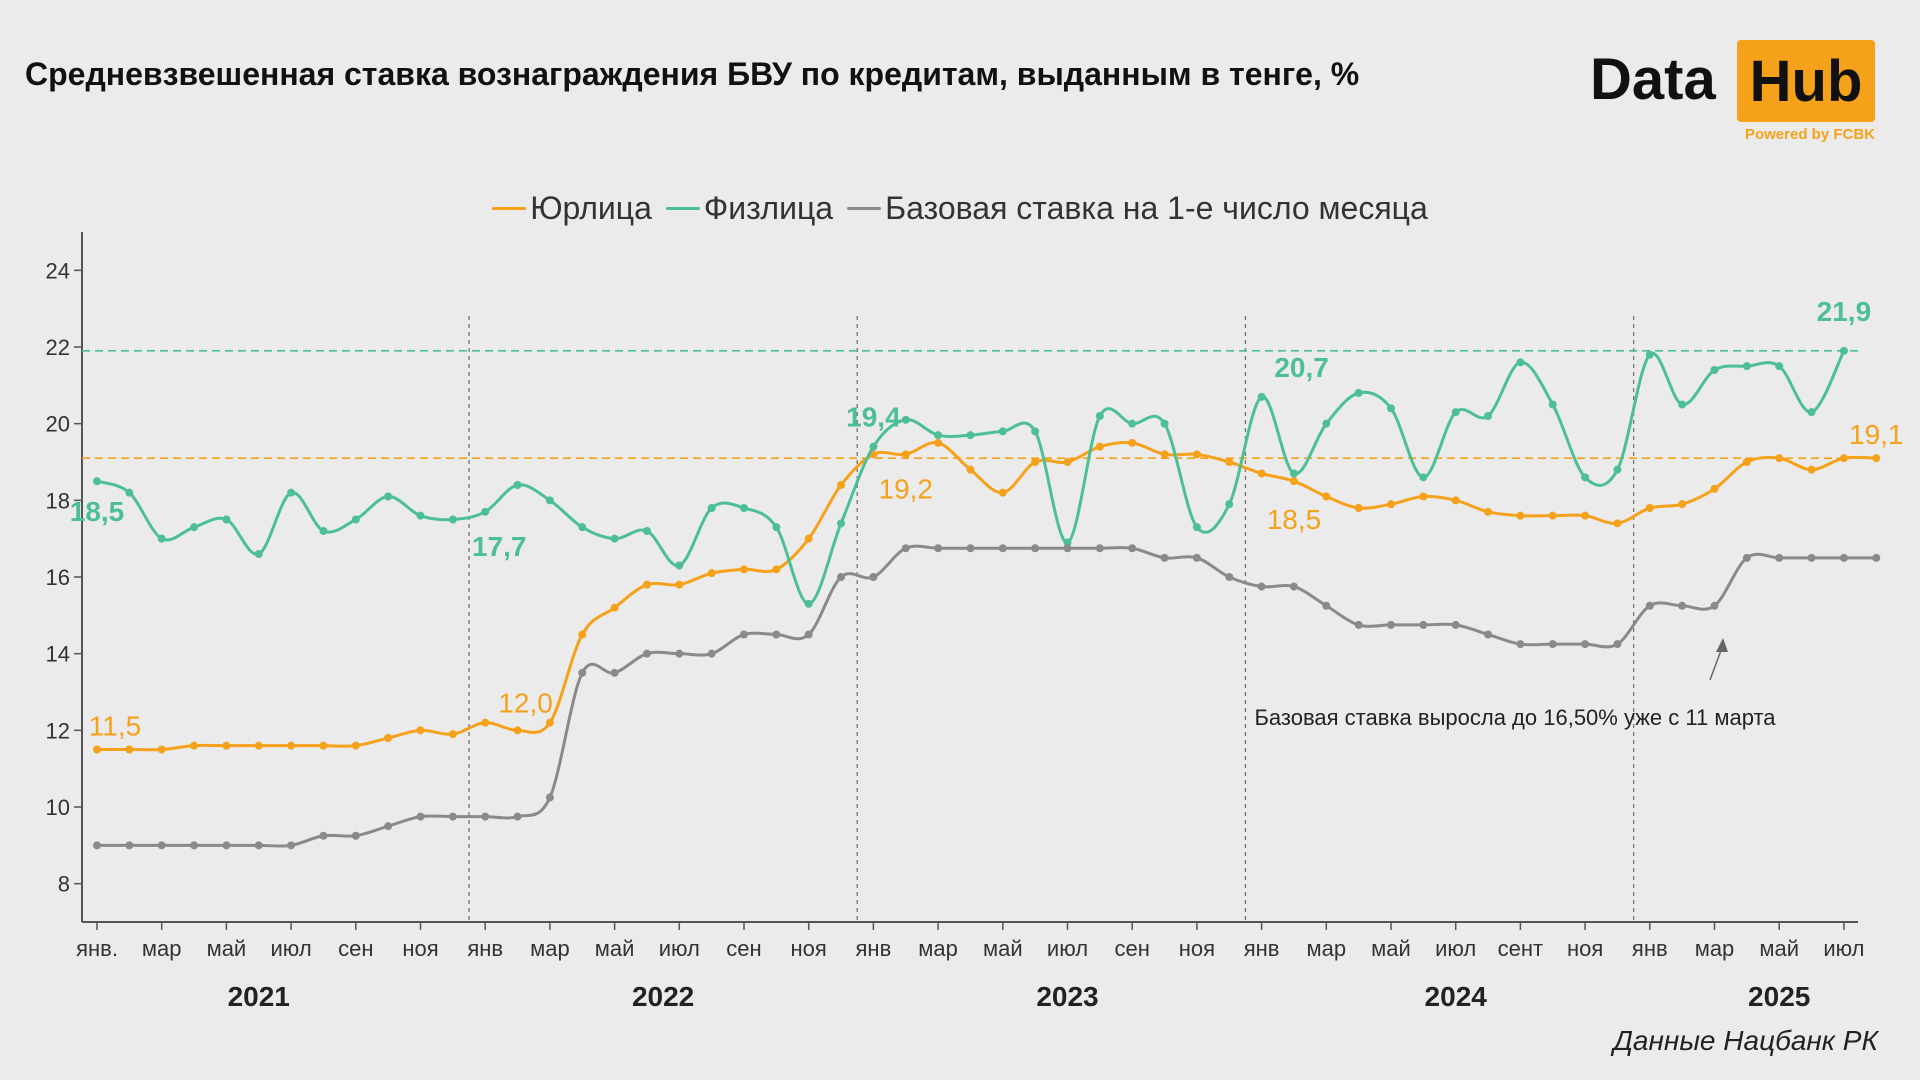  What do you see at coordinates (1844, 311) in the screenshot?
I see `value-label-individual: 21,9` at bounding box center [1844, 311].